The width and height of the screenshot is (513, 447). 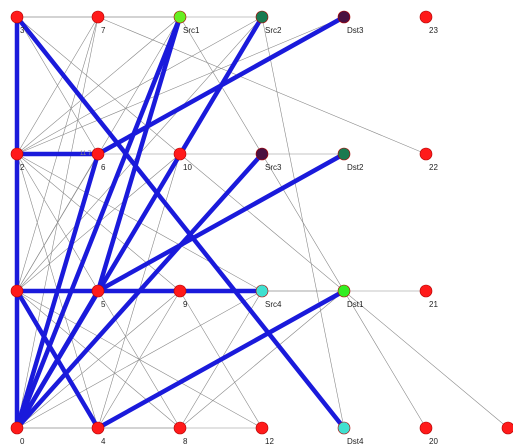 What do you see at coordinates (262, 17) in the screenshot?
I see `node-Src2` at bounding box center [262, 17].